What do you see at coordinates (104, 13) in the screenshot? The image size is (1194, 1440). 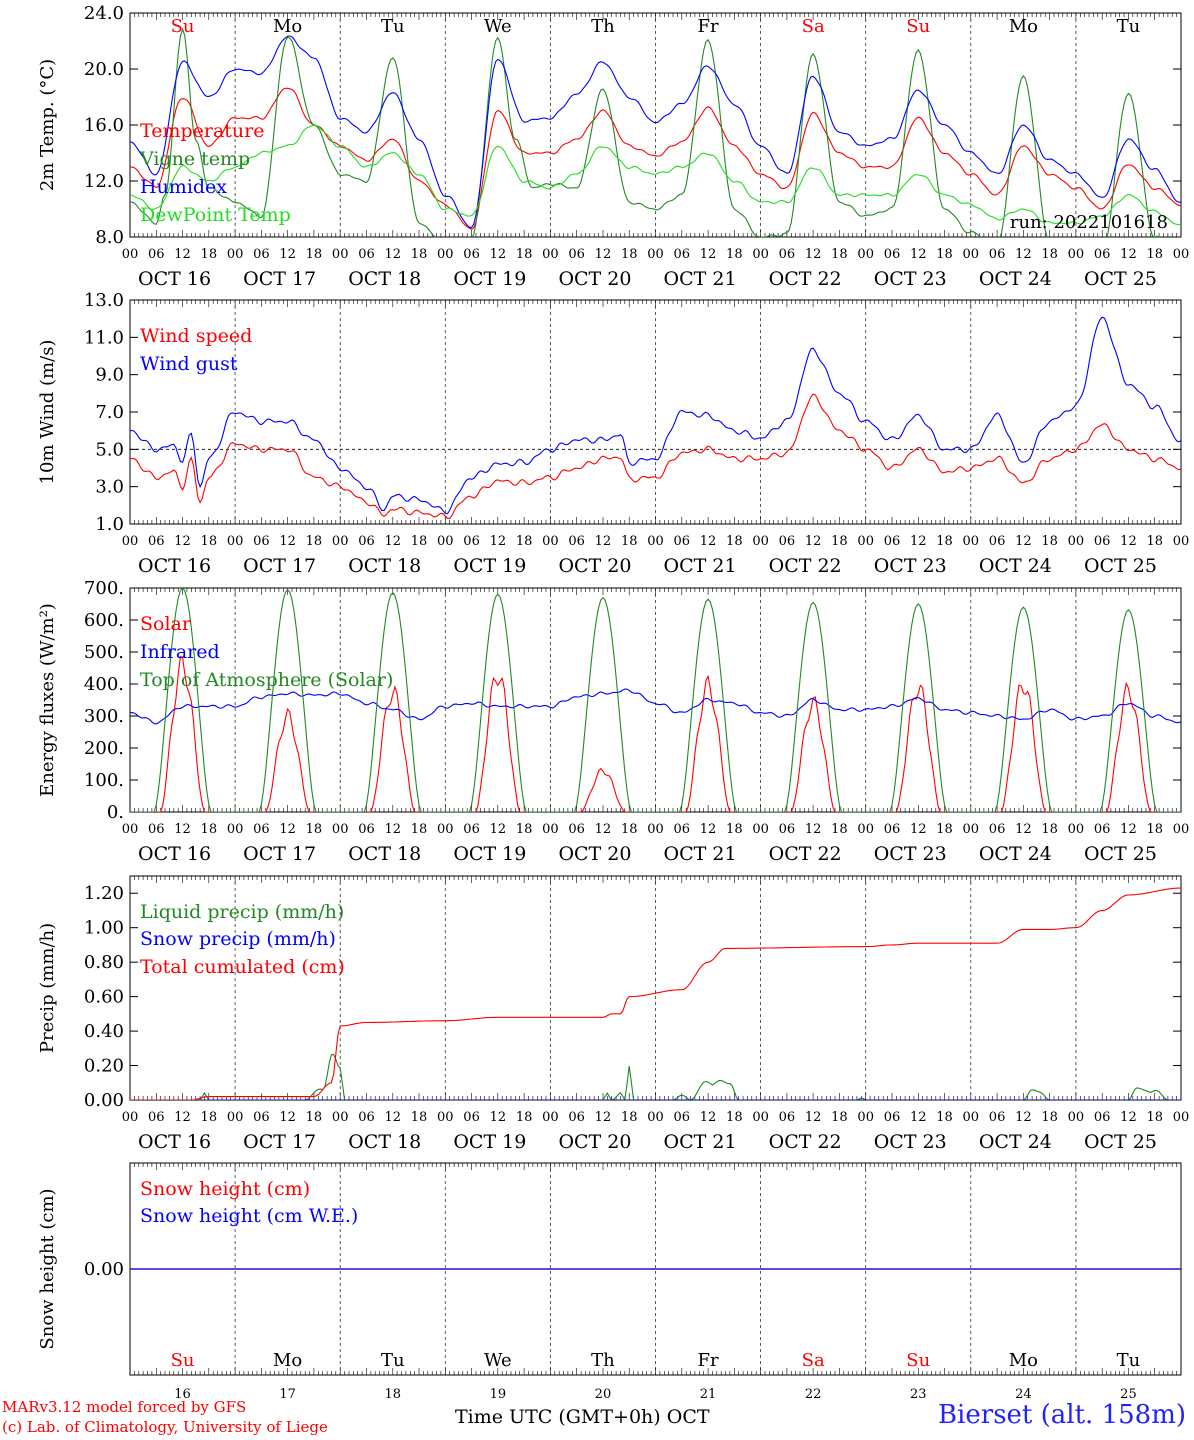 I see `y-tick-label: 24.0` at bounding box center [104, 13].